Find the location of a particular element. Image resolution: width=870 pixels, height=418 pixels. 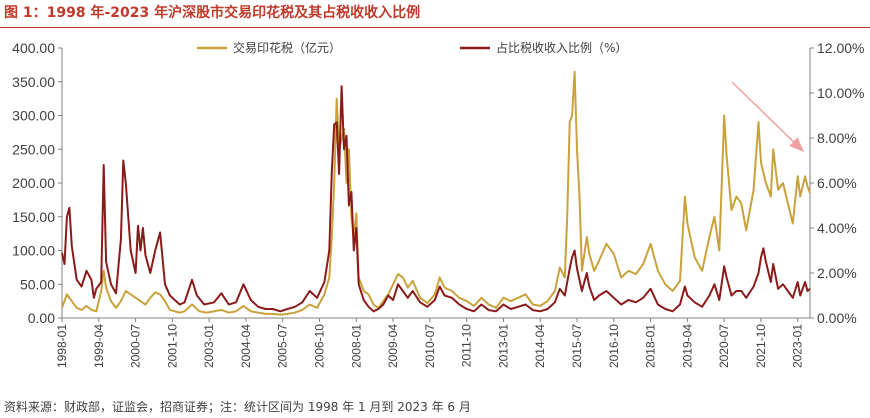

x-tick-label: 2015-07 is located at coordinates (577, 346).